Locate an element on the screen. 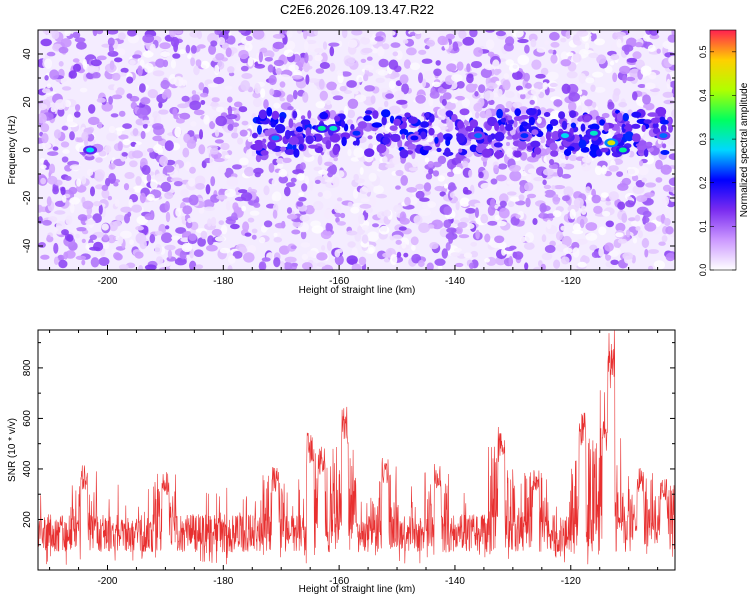 The height and width of the screenshot is (600, 750). colorbar-tick-label: 0.1 is located at coordinates (703, 226).